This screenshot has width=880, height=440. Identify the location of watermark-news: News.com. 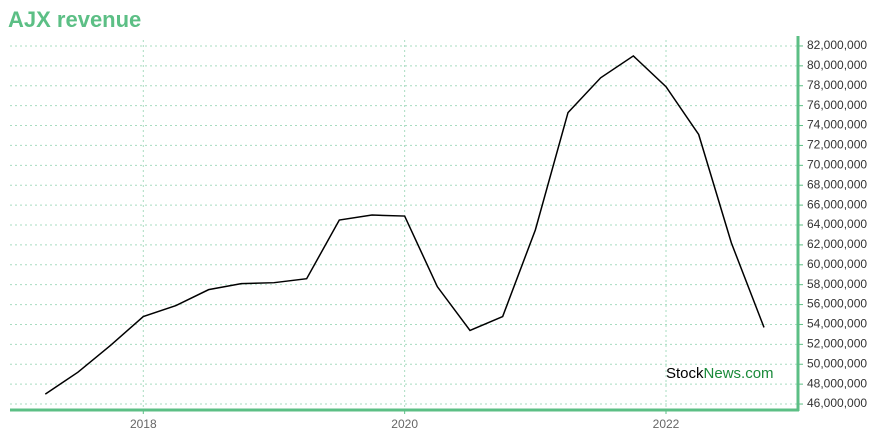
(739, 373).